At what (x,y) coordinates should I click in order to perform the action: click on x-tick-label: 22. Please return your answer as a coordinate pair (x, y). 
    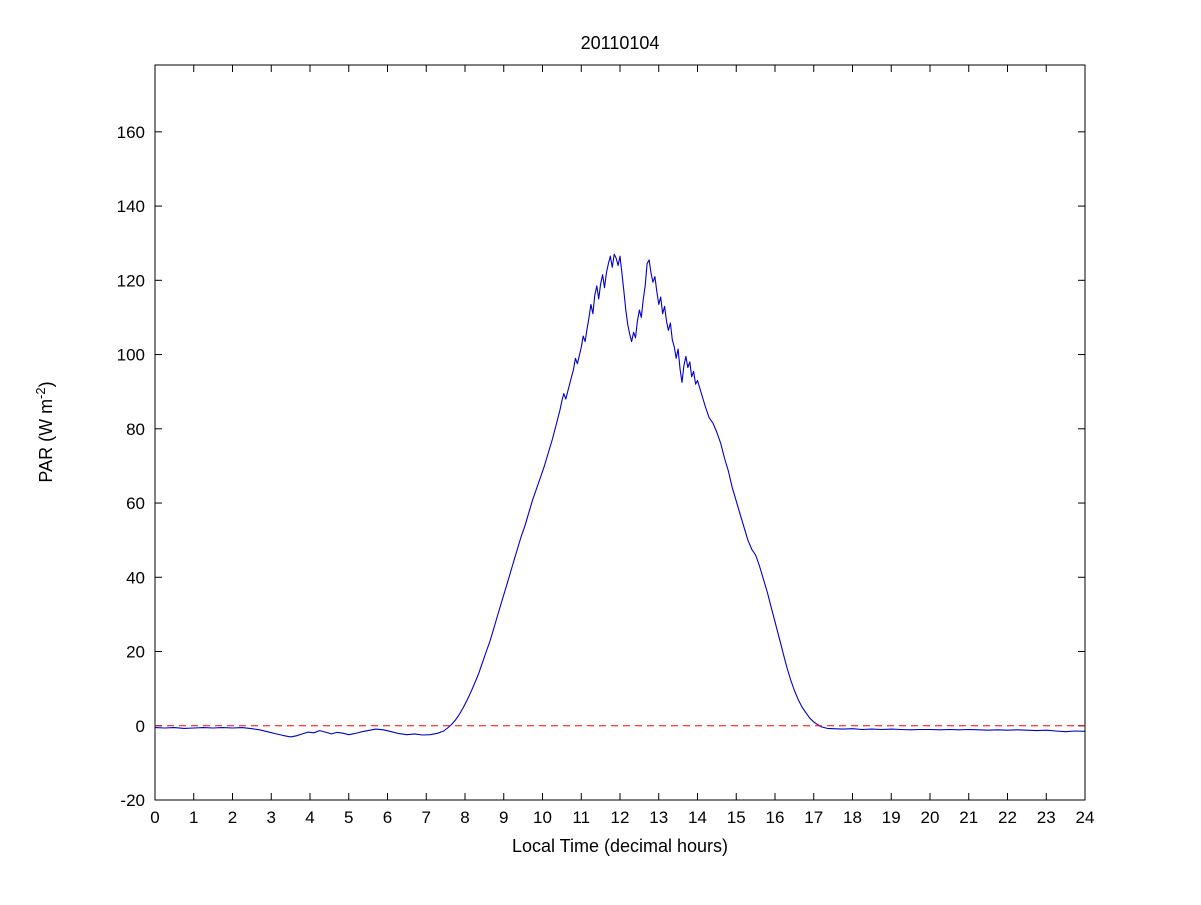
    Looking at the image, I should click on (1007, 817).